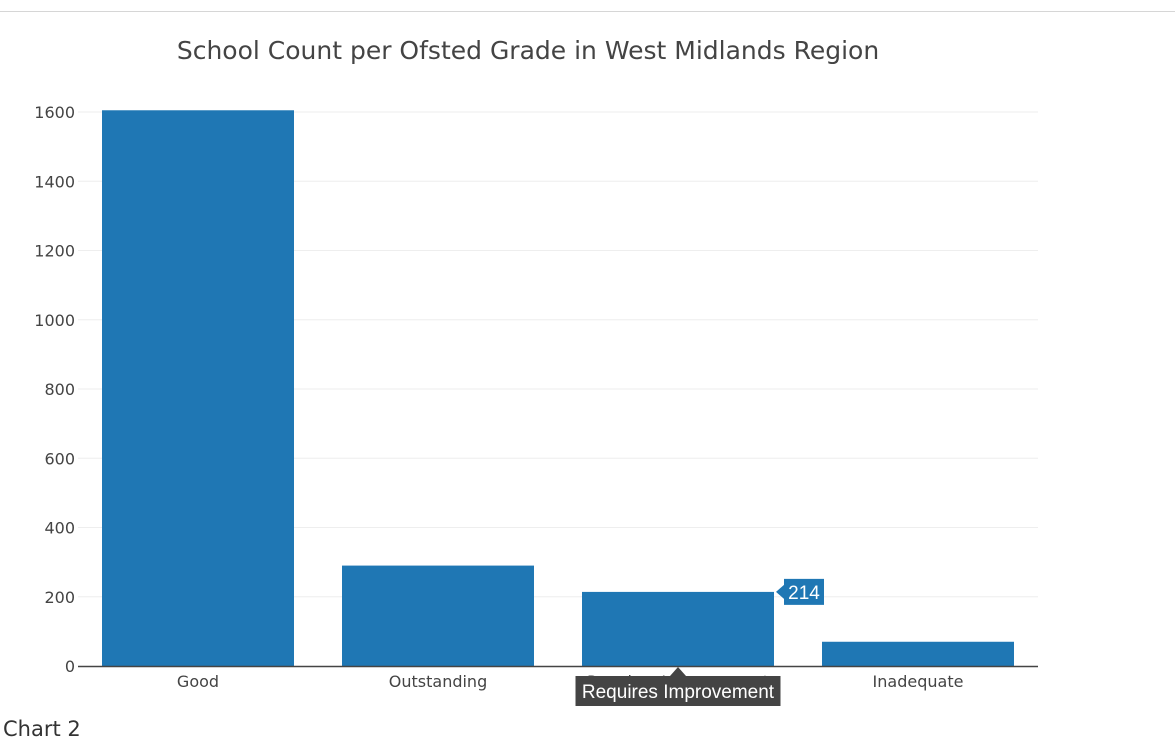 The height and width of the screenshot is (754, 1175). I want to click on y-tick-label: 1600, so click(54, 112).